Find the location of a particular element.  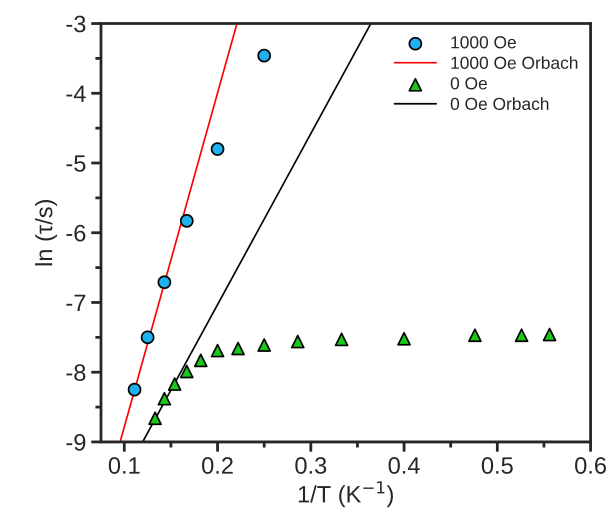

y-axis-title: ln (τ/s) is located at coordinates (46, 233).